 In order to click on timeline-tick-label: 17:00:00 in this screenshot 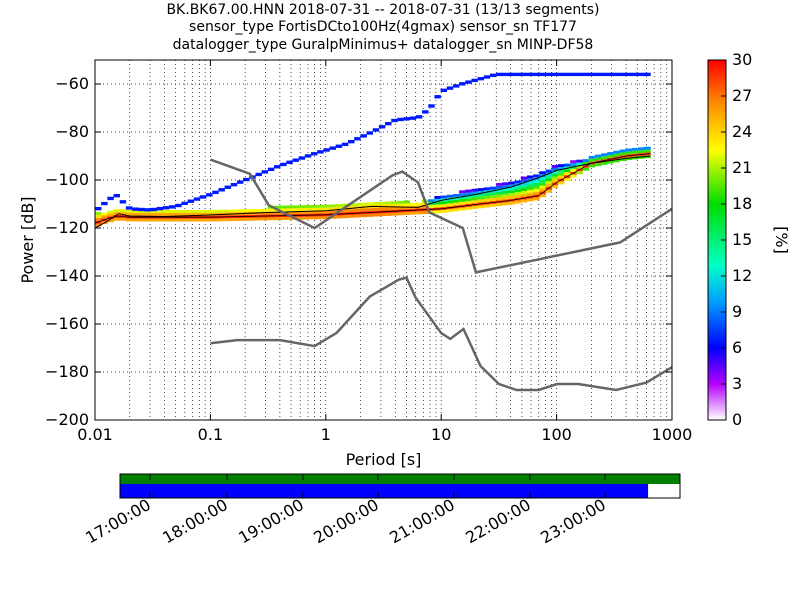, I will do `click(118, 521)`.